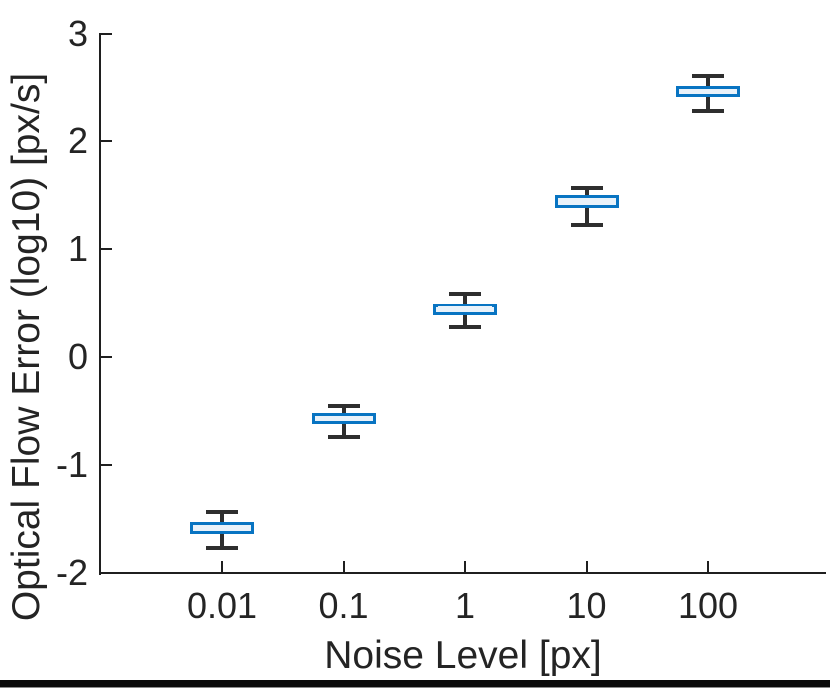 This screenshot has width=830, height=688. What do you see at coordinates (77, 249) in the screenshot?
I see `y-tick-label: 1` at bounding box center [77, 249].